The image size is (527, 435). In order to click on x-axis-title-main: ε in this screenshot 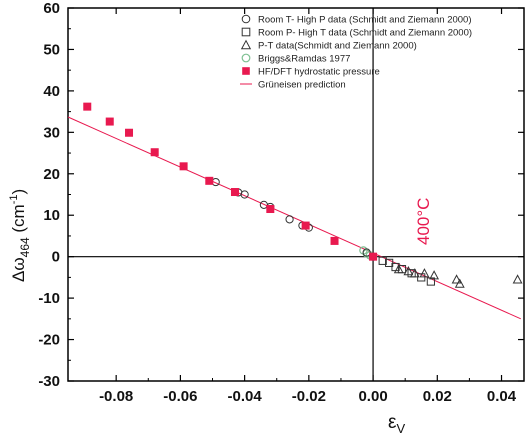, I will do `click(392, 422)`.